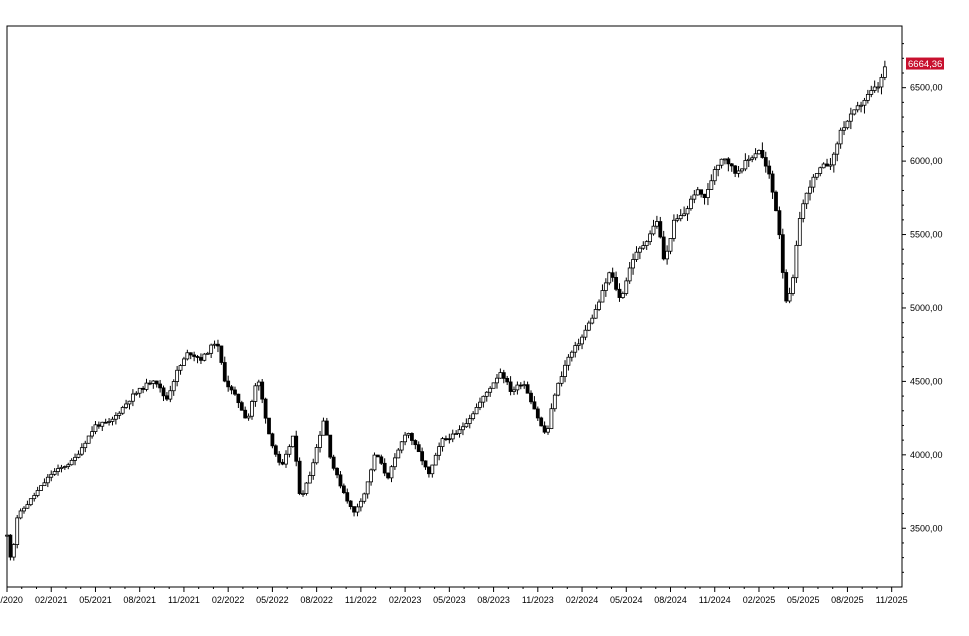  What do you see at coordinates (538, 600) in the screenshot?
I see `x-tick-label: 11/2023` at bounding box center [538, 600].